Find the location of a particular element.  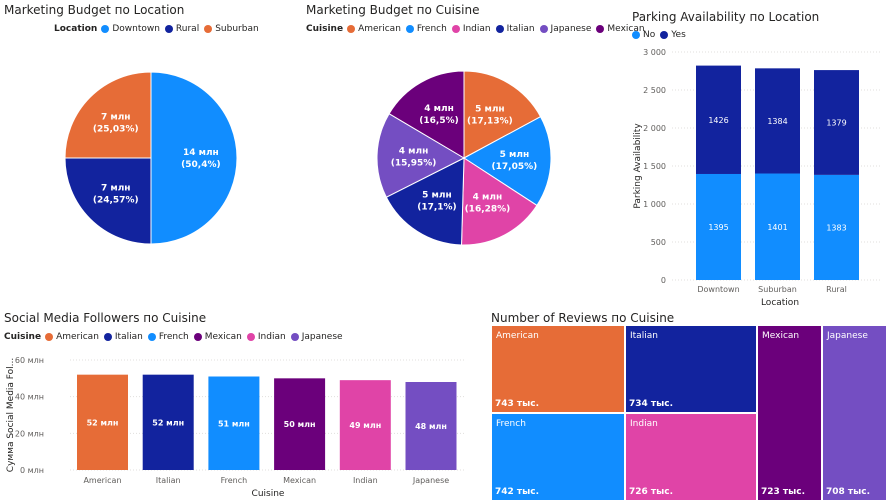

pie-slice-indian is located at coordinates (499, 201).